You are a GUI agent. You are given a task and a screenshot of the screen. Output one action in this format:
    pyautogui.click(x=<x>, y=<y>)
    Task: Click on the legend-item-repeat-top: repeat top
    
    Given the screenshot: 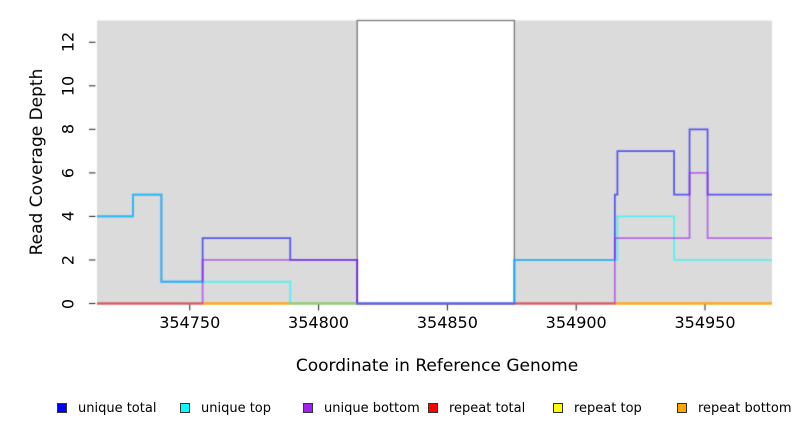 What is the action you would take?
    pyautogui.click(x=597, y=408)
    